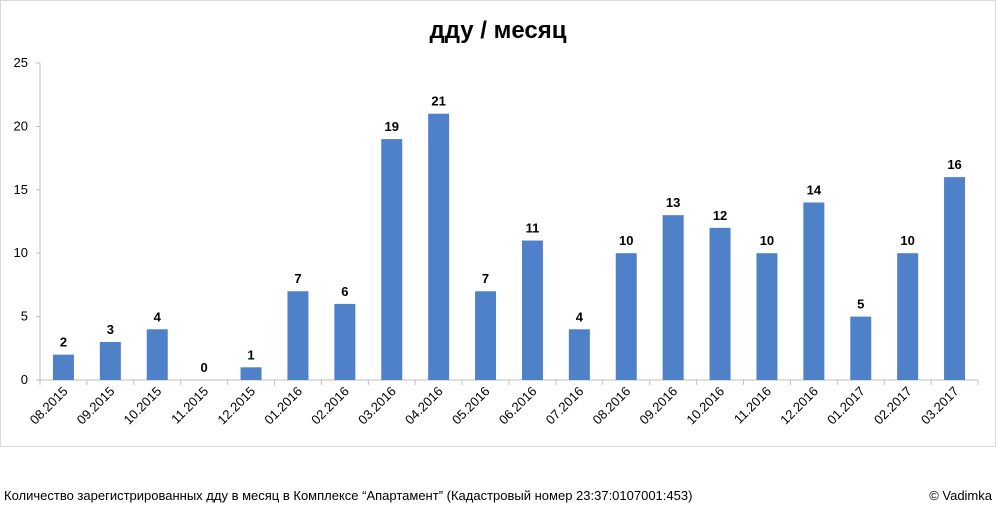 The image size is (998, 516). I want to click on data-label: 13, so click(673, 202).